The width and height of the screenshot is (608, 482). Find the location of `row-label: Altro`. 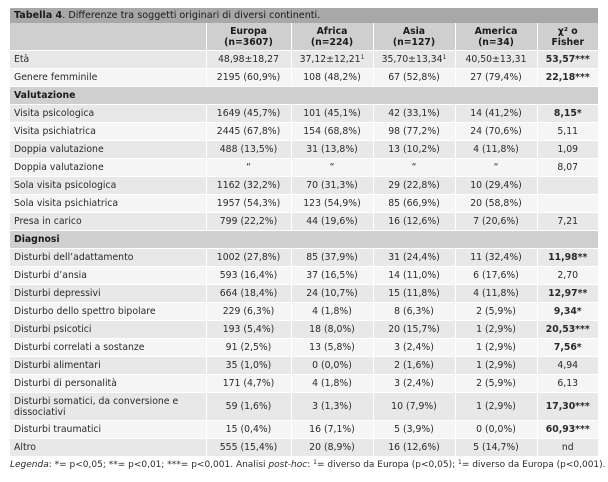

row-label: Altro is located at coordinates (108, 447).